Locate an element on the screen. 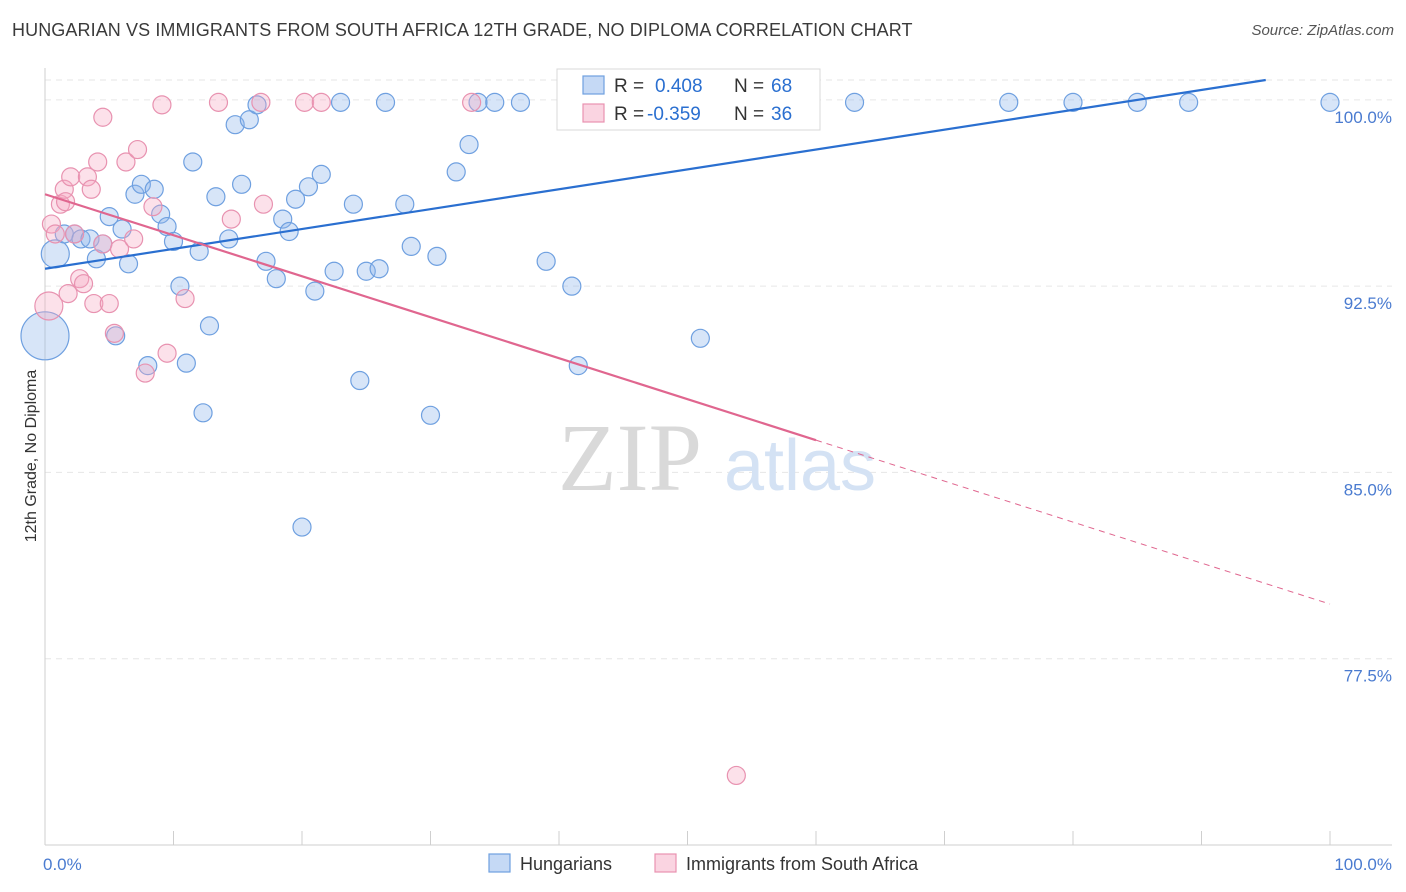 Image resolution: width=1406 pixels, height=892 pixels. bottom-legend-swatch-south-africa is located at coordinates (665, 863).